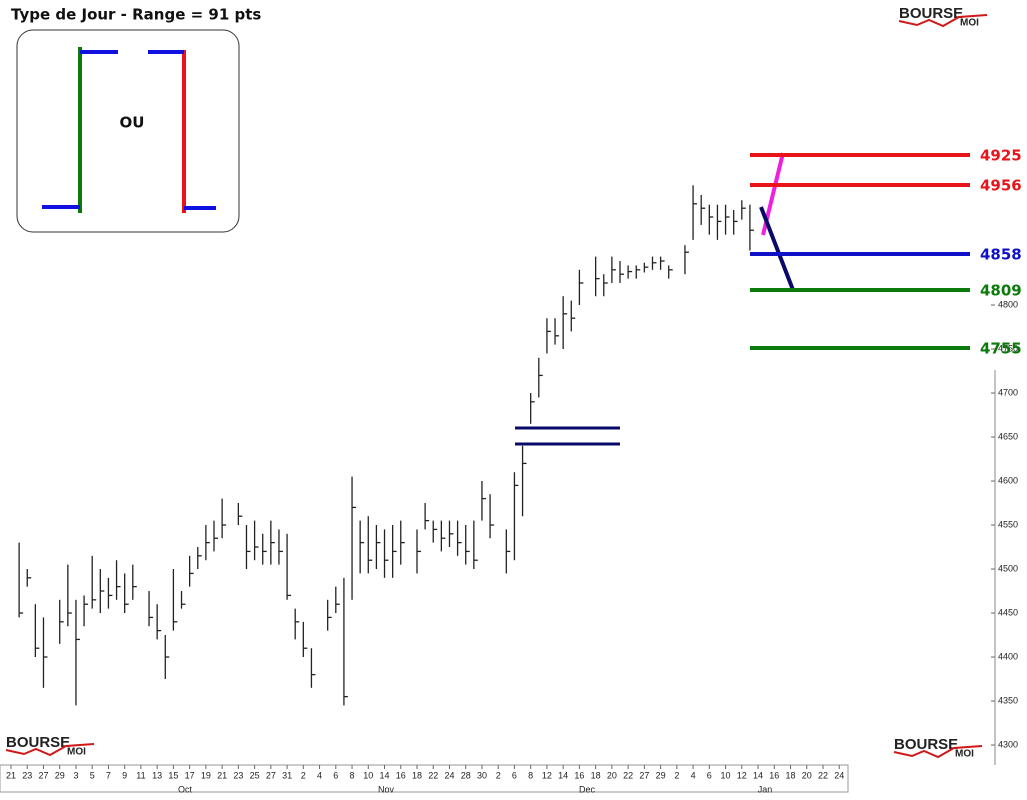 The height and width of the screenshot is (800, 1027). Describe the element at coordinates (1001, 186) in the screenshot. I see `level-label: 4956` at that location.